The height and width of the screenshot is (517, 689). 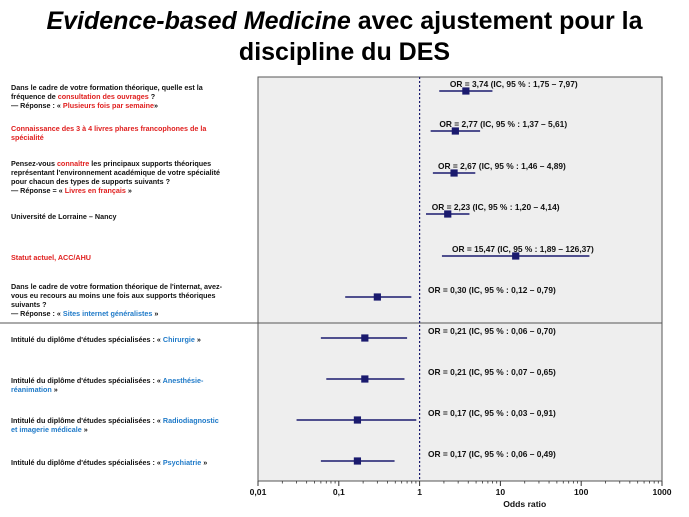 What do you see at coordinates (38, 190) in the screenshot?
I see `row-label-text: — Réponse = «` at bounding box center [38, 190].